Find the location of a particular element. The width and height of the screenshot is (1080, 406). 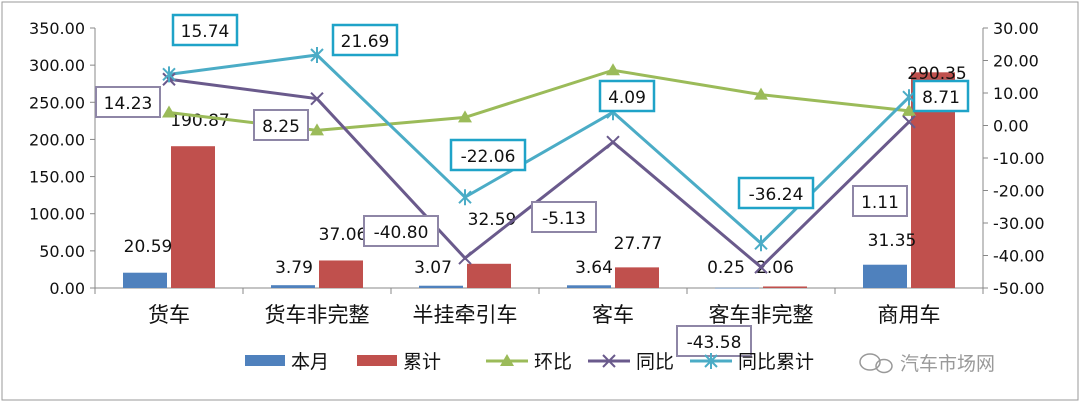

bar-data-label: 32.59 is located at coordinates (492, 220).